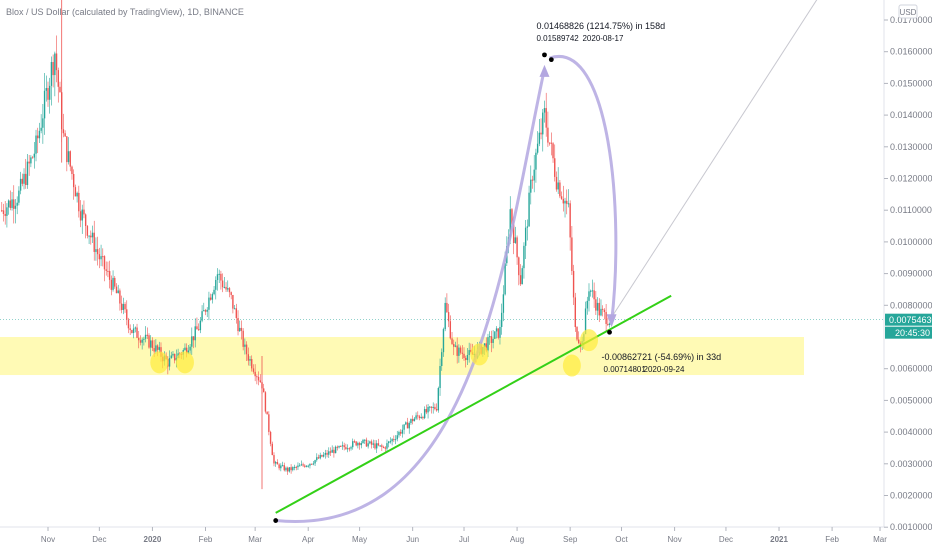 This screenshot has width=932, height=555. Describe the element at coordinates (402, 356) in the screenshot. I see `support-zone` at that location.